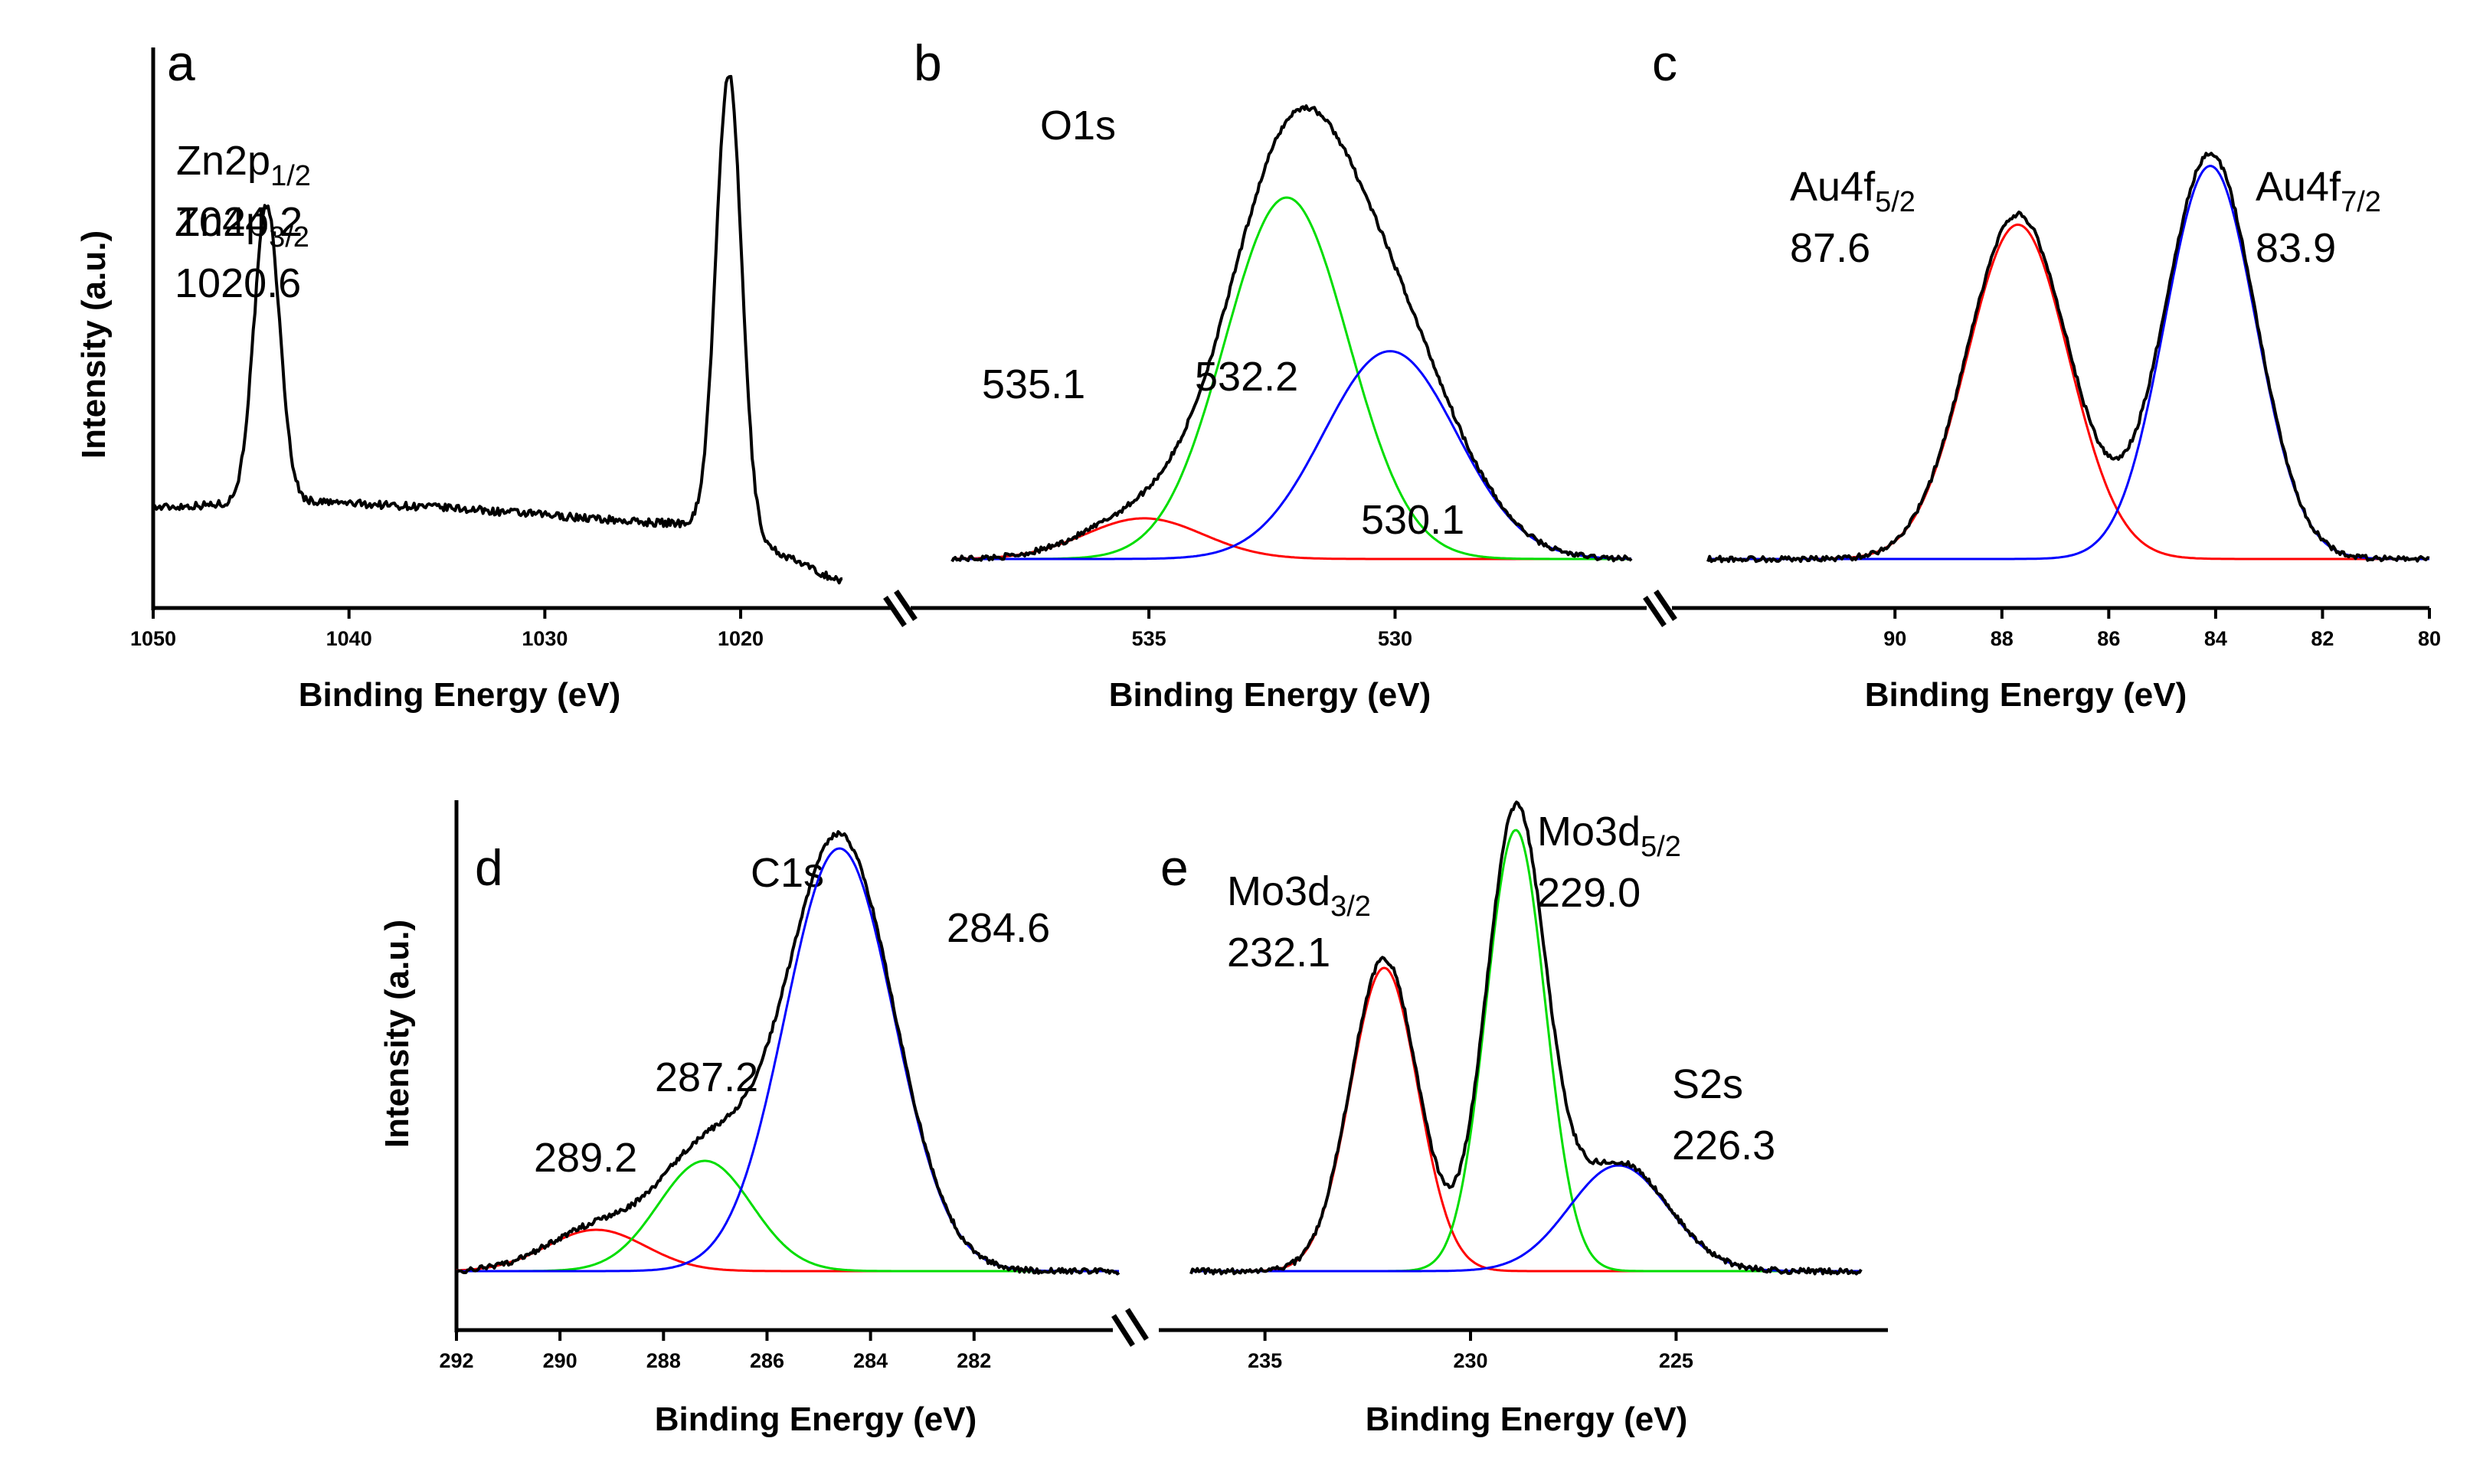  What do you see at coordinates (1589, 893) in the screenshot?
I see `panel-e-peak-value-1: 229.0` at bounding box center [1589, 893].